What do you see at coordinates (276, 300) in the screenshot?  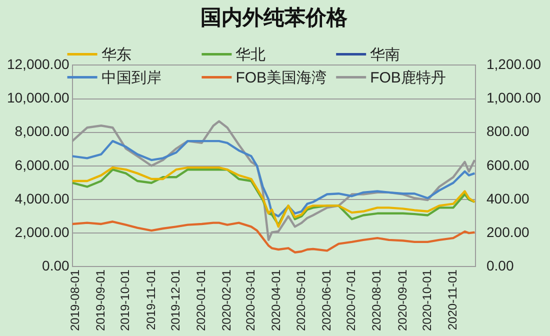 I see `x-tick-label: 2020-04-01` at bounding box center [276, 300].